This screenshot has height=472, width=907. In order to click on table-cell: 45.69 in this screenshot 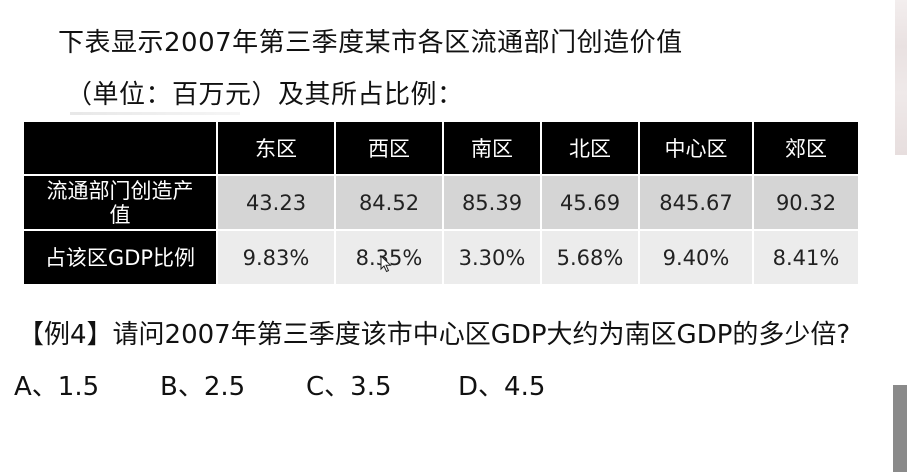, I will do `click(590, 202)`.